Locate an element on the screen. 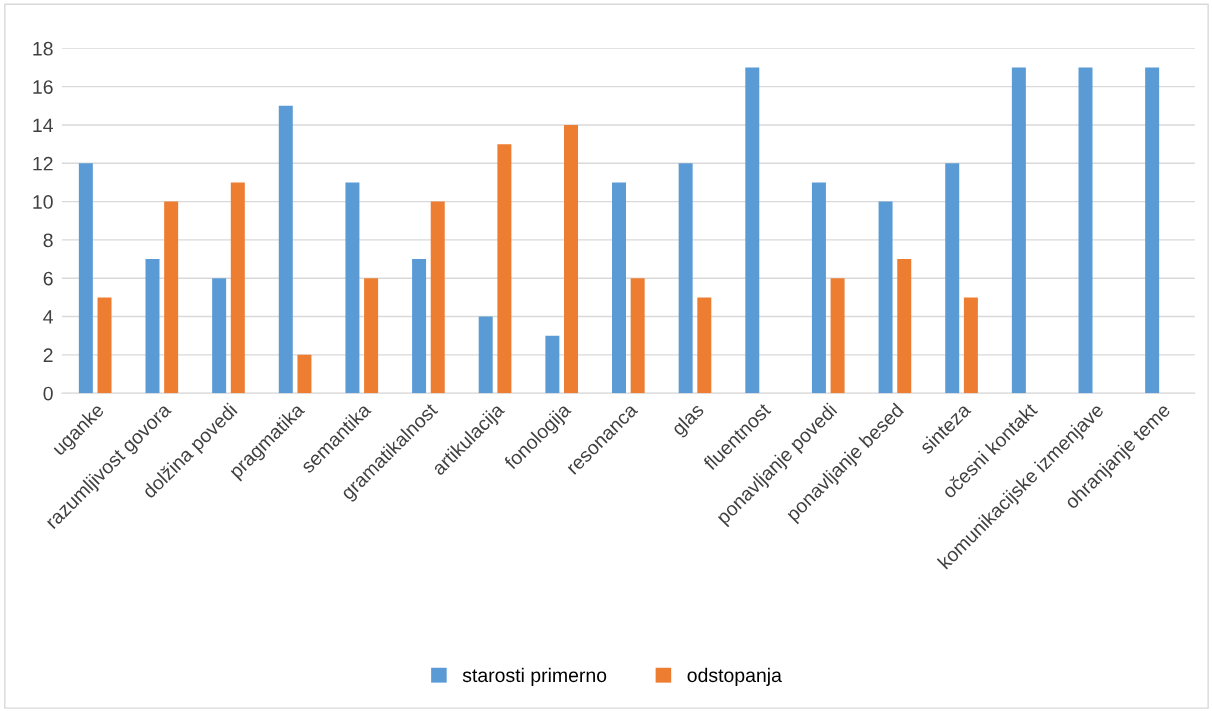  y-tick-label: 0 is located at coordinates (48, 393).